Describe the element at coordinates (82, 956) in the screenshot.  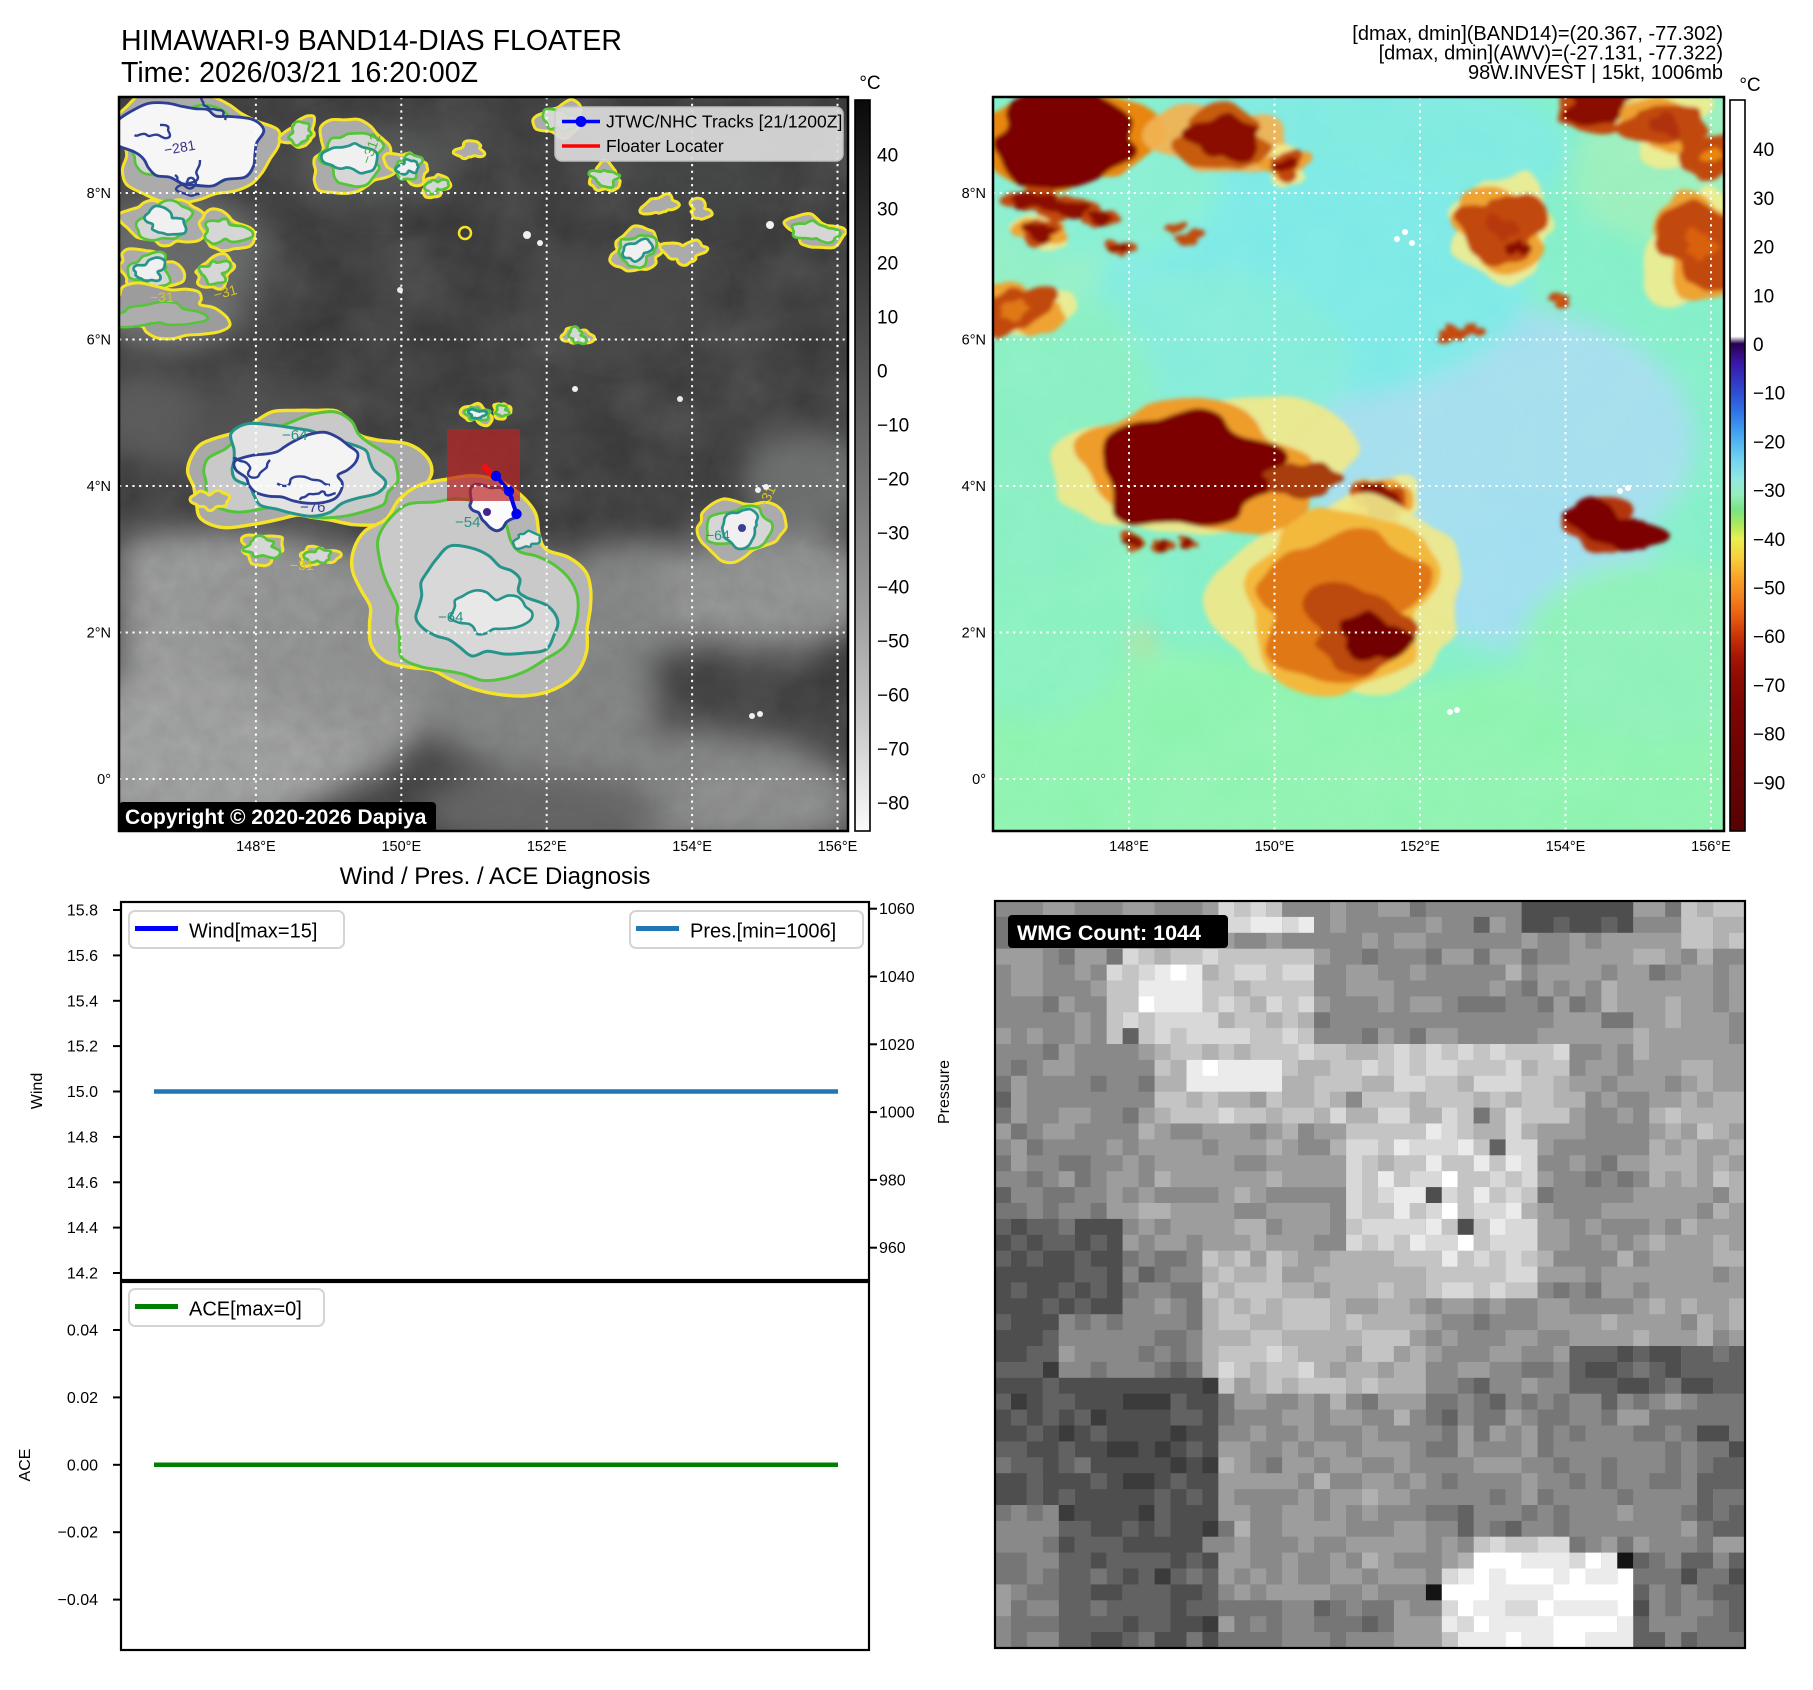
I see `svg-text: 15.6` at that location.